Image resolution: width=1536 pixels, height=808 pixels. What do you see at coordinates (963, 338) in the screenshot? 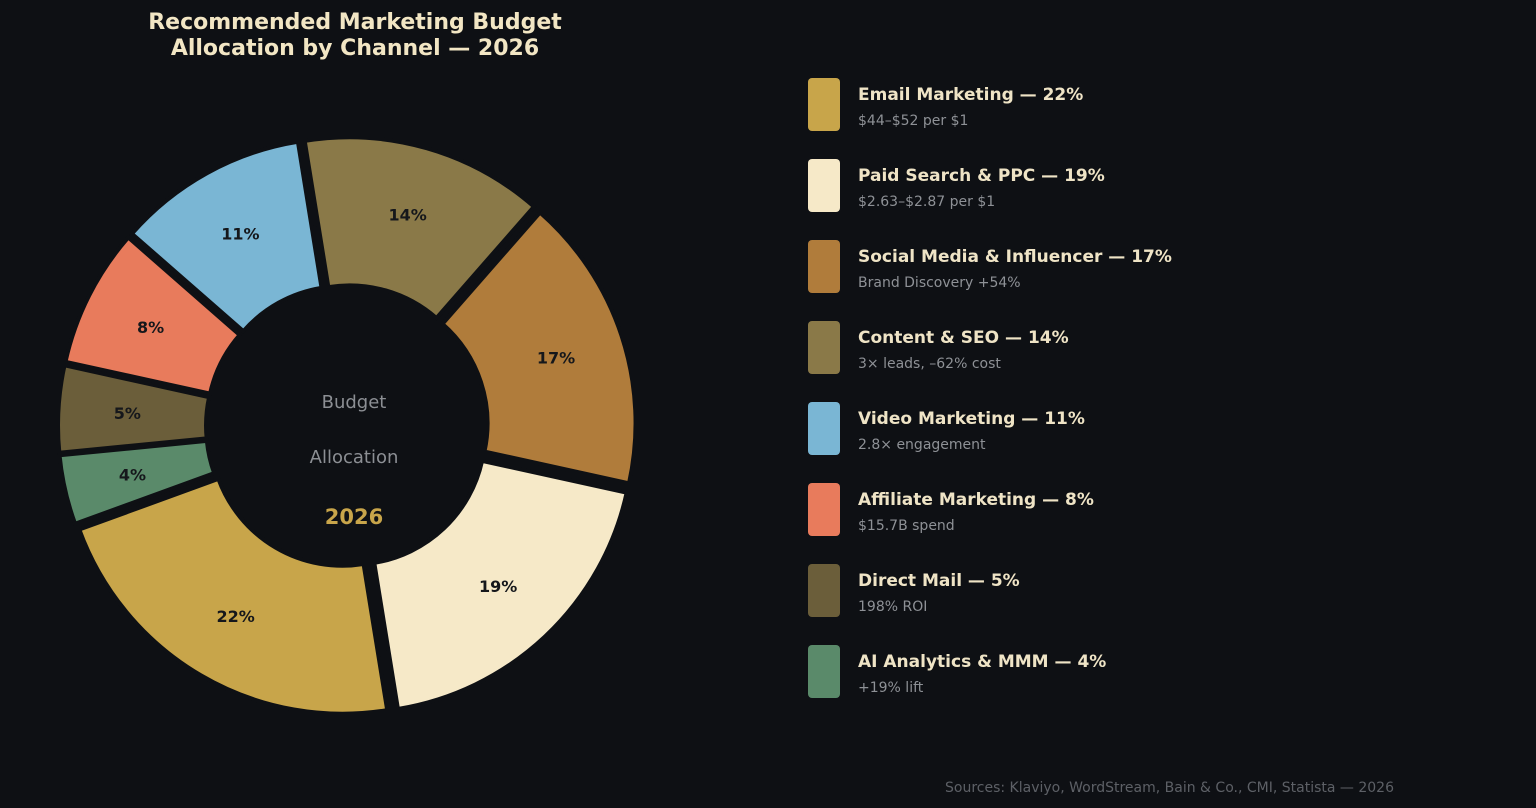
I see `legend-label: Content & SEO — 14%` at bounding box center [963, 338].